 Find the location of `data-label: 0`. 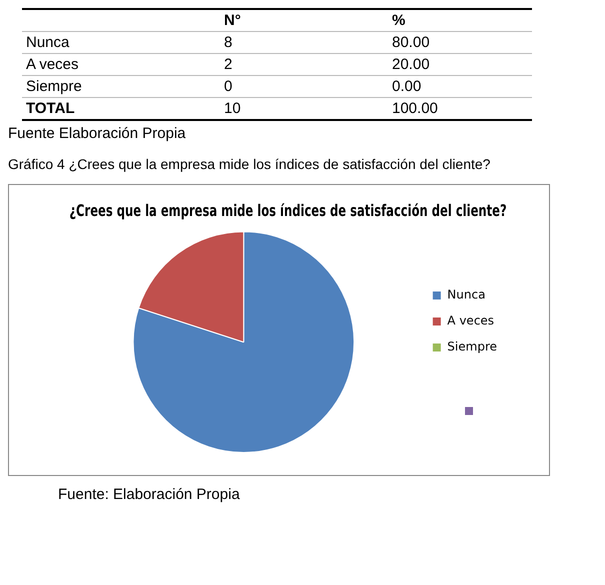

data-label: 0 is located at coordinates (304, 87).